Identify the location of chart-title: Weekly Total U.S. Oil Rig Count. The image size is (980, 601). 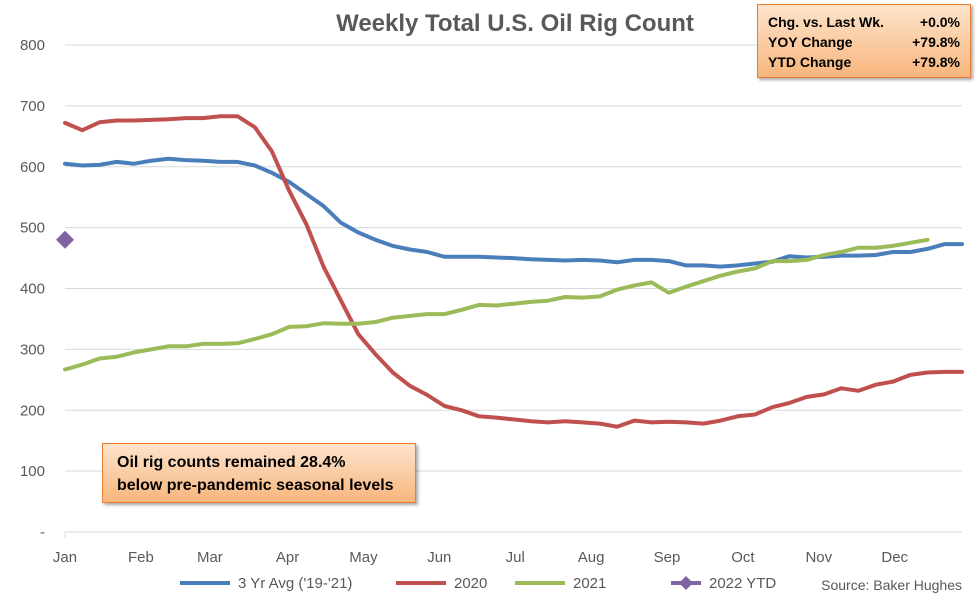
(515, 23).